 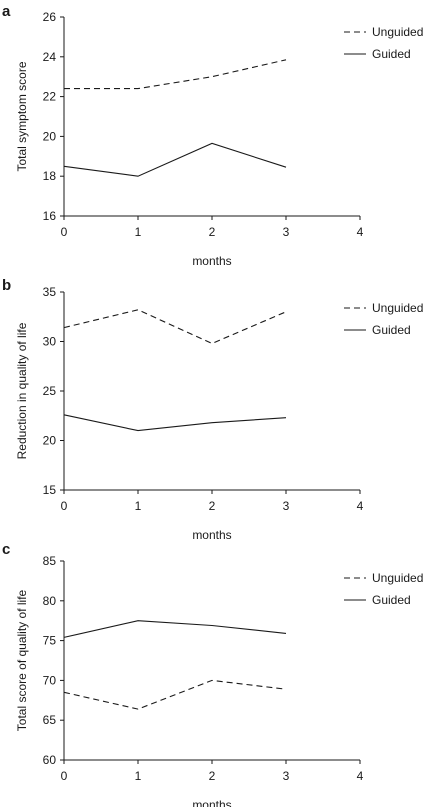 I want to click on y-tick-label: 75, so click(x=50, y=641).